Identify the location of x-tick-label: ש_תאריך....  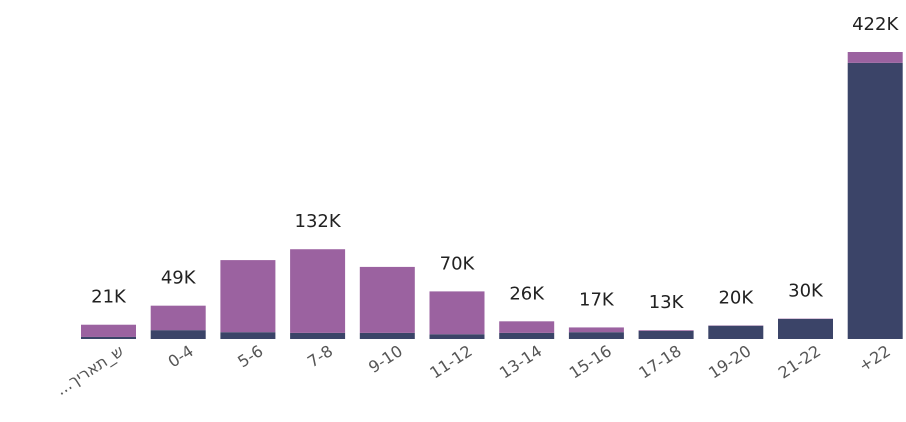
(89, 370).